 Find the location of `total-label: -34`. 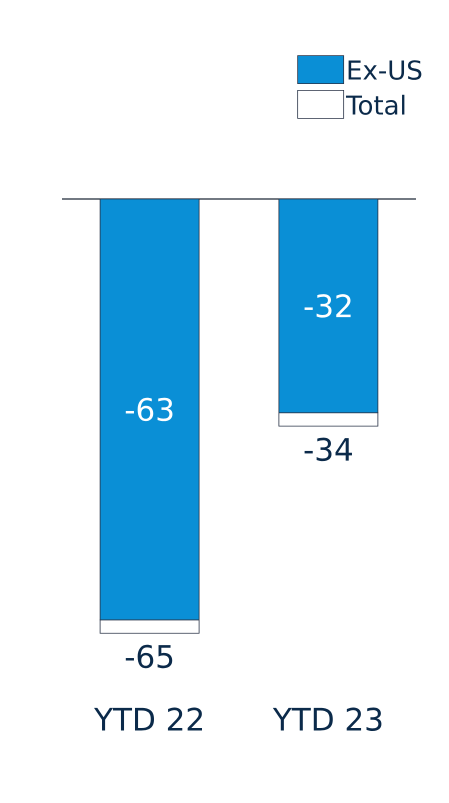

total-label: -34 is located at coordinates (328, 450).